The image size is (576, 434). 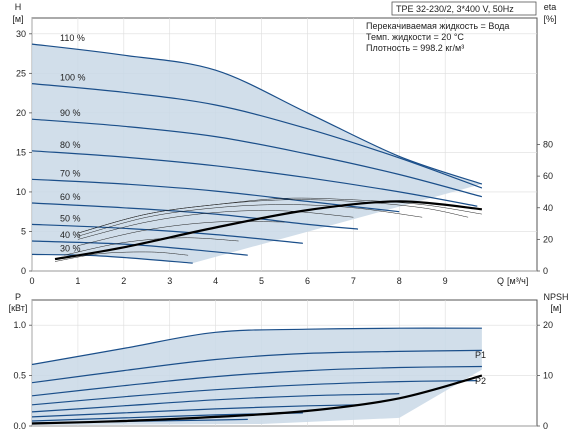 What do you see at coordinates (548, 145) in the screenshot?
I see `eta-tick-label: 80` at bounding box center [548, 145].